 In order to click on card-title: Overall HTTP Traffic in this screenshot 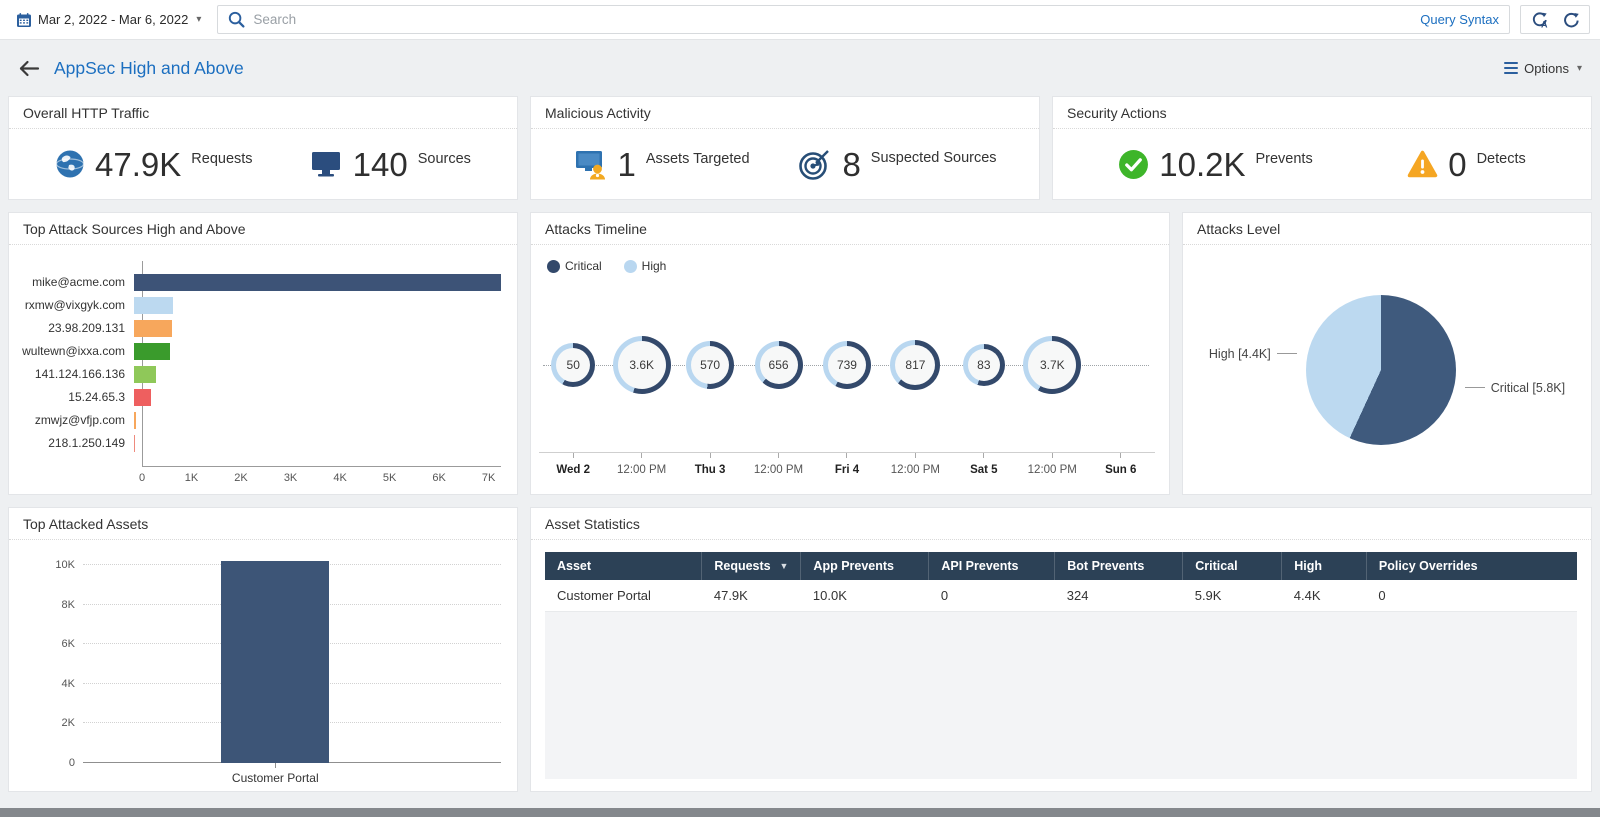, I will do `click(263, 113)`.